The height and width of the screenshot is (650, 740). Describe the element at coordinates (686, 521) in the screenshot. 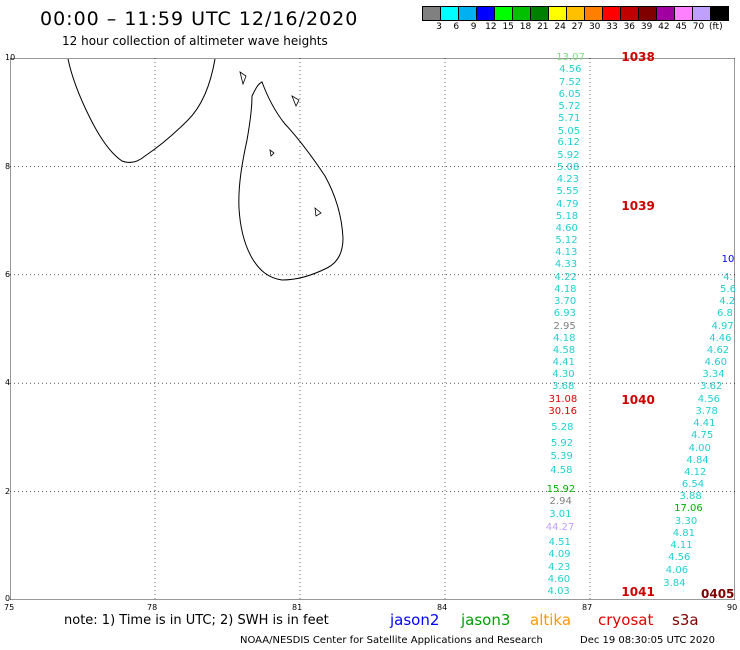

I see `right-track-value: 3.30` at that location.